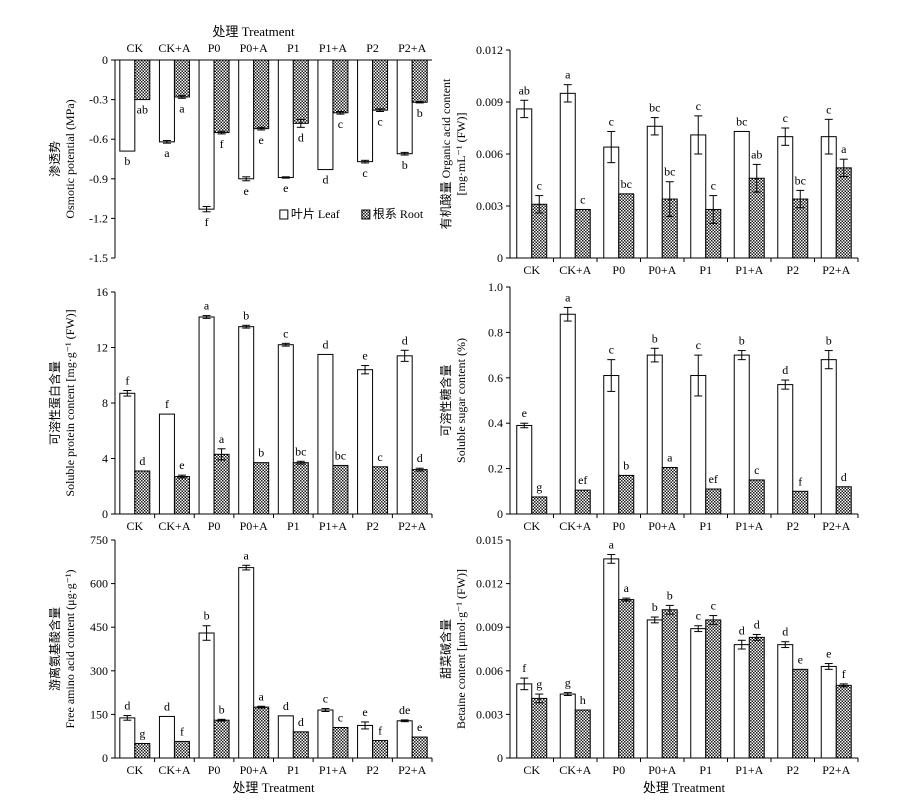 Image resolution: width=903 pixels, height=801 pixels. I want to click on significance-letter: de, so click(404, 710).